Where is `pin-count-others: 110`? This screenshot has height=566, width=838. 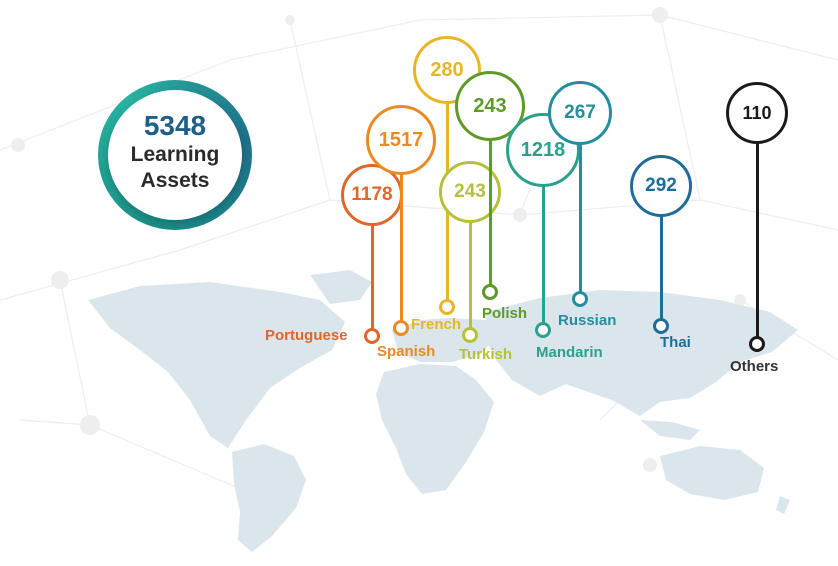
pin-count-others: 110 is located at coordinates (757, 113).